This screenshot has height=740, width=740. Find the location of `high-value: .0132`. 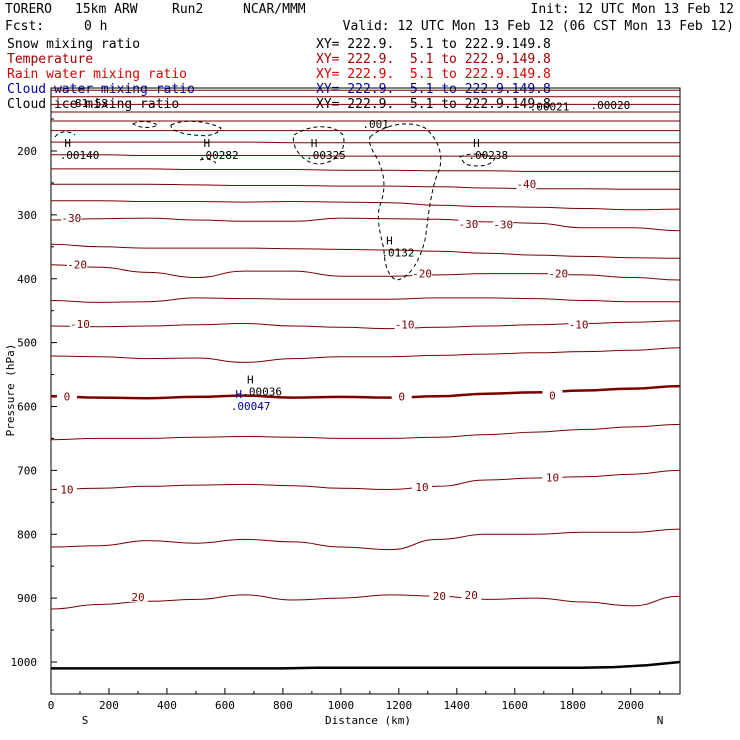

high-value: .0132 is located at coordinates (397, 253).